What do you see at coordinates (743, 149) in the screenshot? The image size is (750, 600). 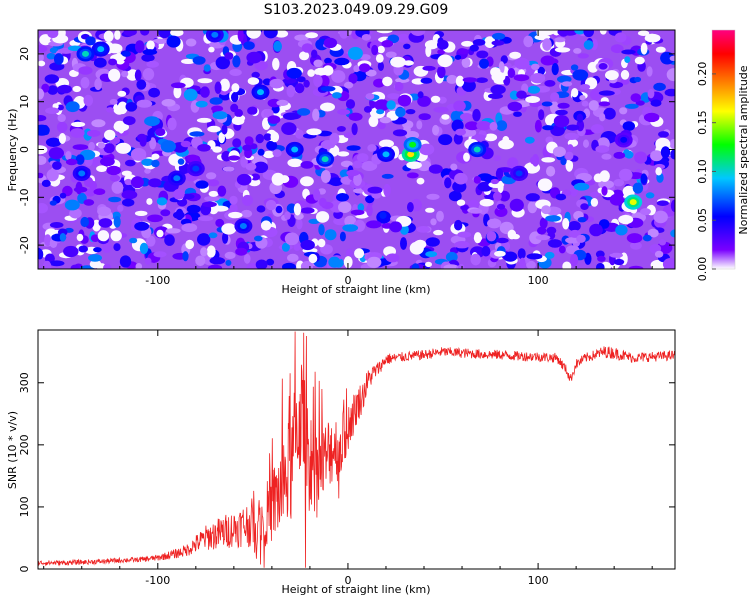 I see `colorbar-label: Normalized spectral amplitude` at bounding box center [743, 149].